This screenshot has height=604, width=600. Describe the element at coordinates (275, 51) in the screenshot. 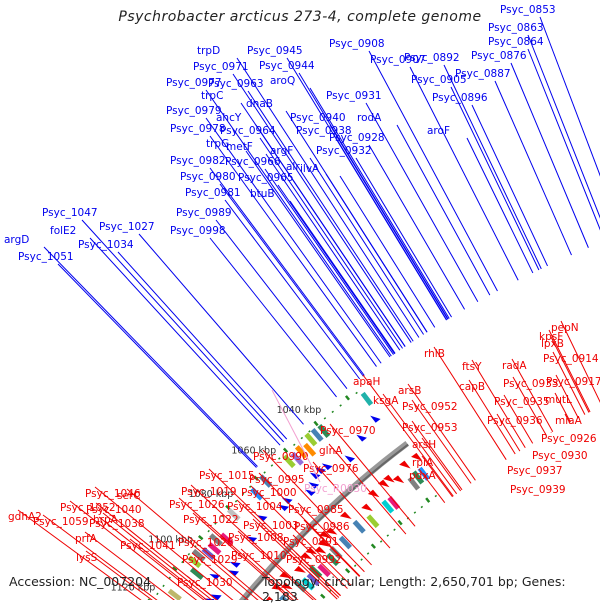

I see `forward-gene-label: Psyc_0945` at that location.